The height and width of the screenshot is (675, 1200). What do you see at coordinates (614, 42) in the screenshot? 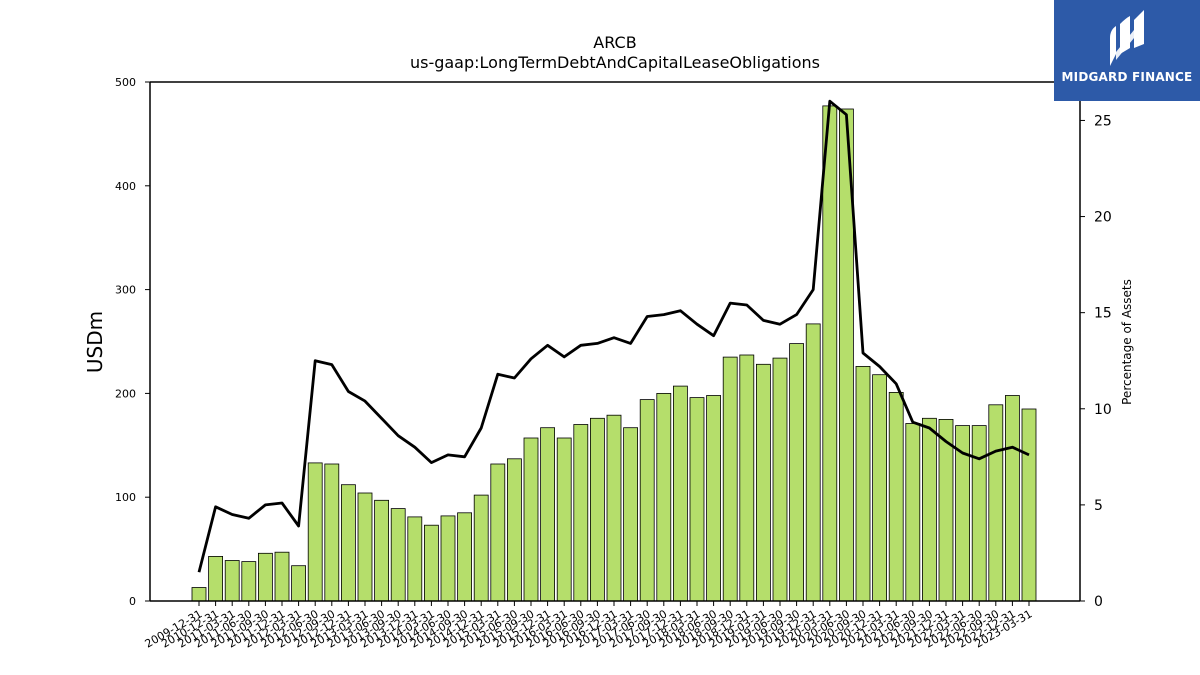
I see `chart-title: ARCB` at bounding box center [614, 42].